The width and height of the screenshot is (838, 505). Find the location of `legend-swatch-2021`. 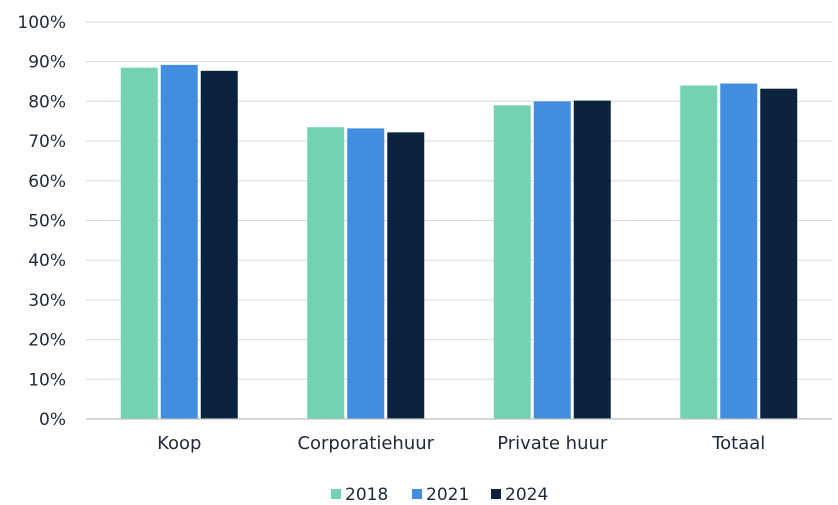

legend-swatch-2021 is located at coordinates (417, 494).